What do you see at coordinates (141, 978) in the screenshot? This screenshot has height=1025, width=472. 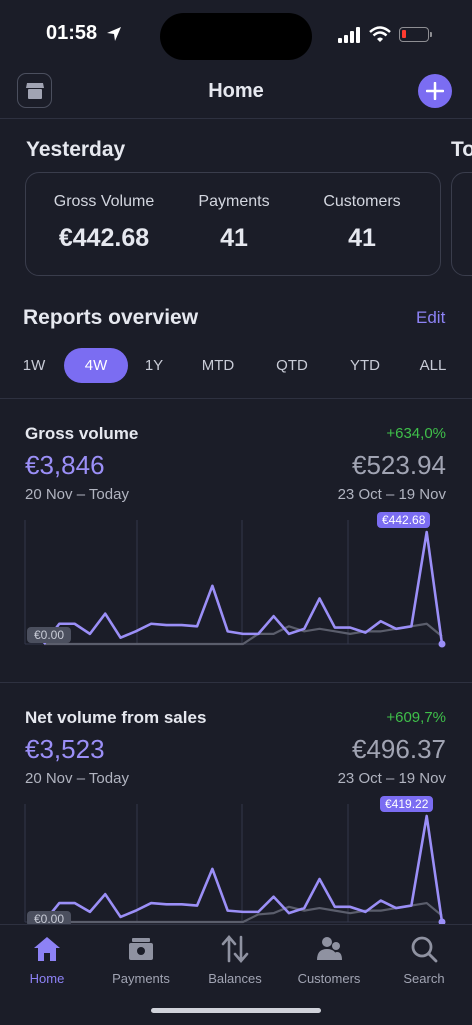 I see `tab-label: Payments` at bounding box center [141, 978].